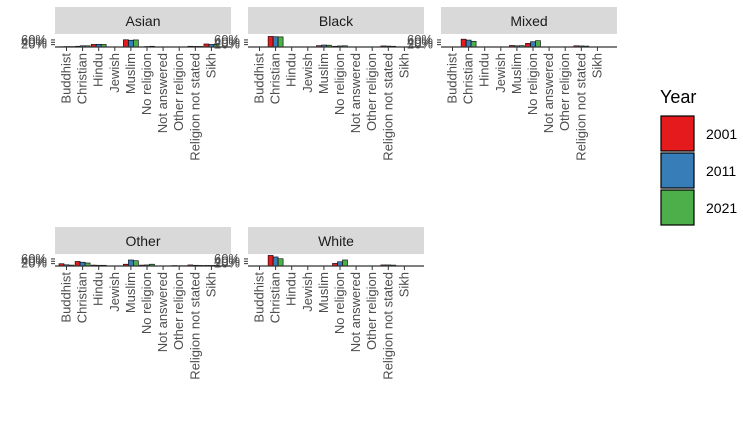 Image resolution: width=743 pixels, height=428 pixels. Describe the element at coordinates (721, 208) in the screenshot. I see `legend-label: 2021` at that location.